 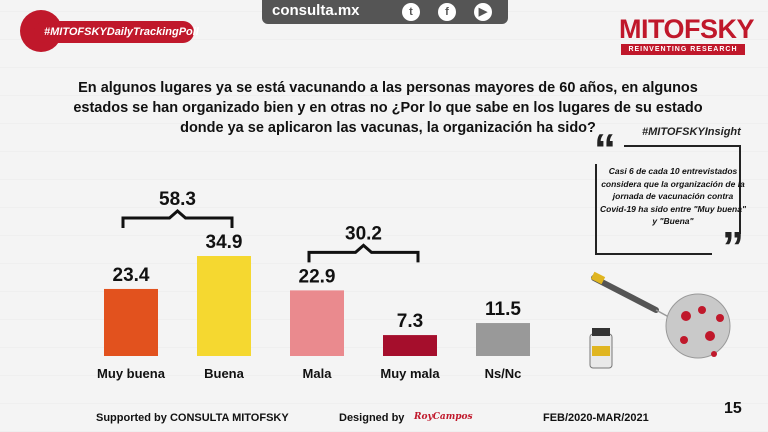 What do you see at coordinates (372, 418) in the screenshot?
I see `footer-designed-by: Designed by` at bounding box center [372, 418].